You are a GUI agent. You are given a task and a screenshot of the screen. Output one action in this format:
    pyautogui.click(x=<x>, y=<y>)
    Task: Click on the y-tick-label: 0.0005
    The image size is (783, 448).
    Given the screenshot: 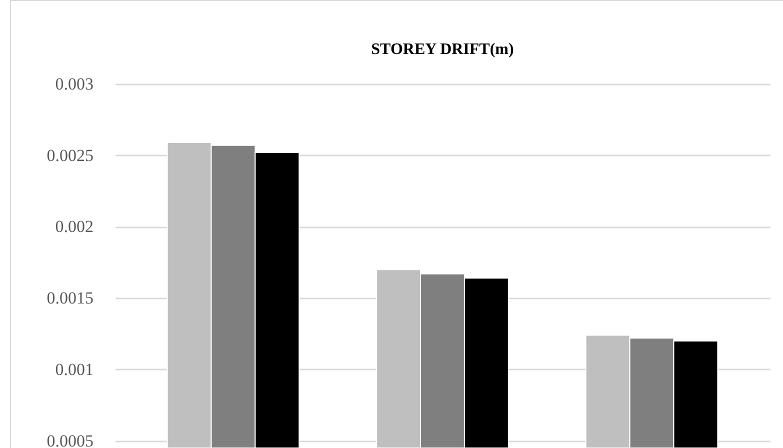 What is the action you would take?
    pyautogui.click(x=70, y=439)
    